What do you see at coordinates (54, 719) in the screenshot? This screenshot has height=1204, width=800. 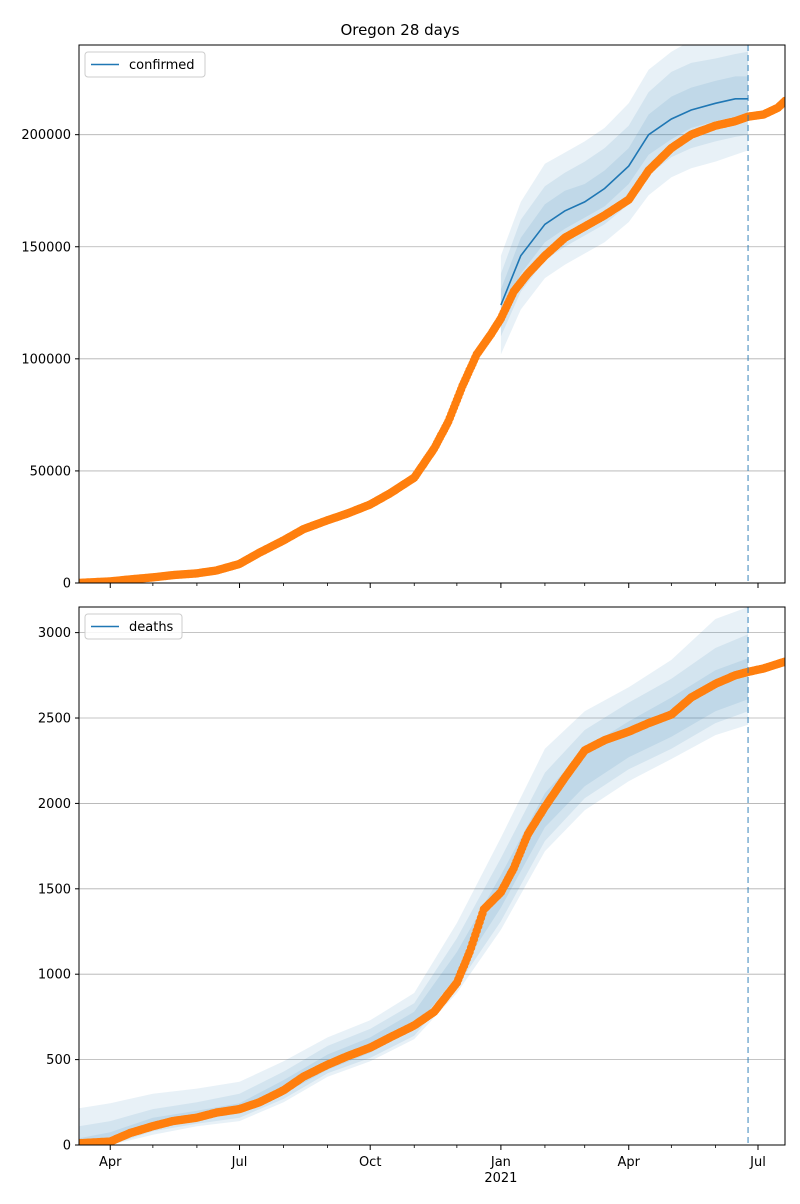 I see `y-tick-label: 2500` at bounding box center [54, 719].